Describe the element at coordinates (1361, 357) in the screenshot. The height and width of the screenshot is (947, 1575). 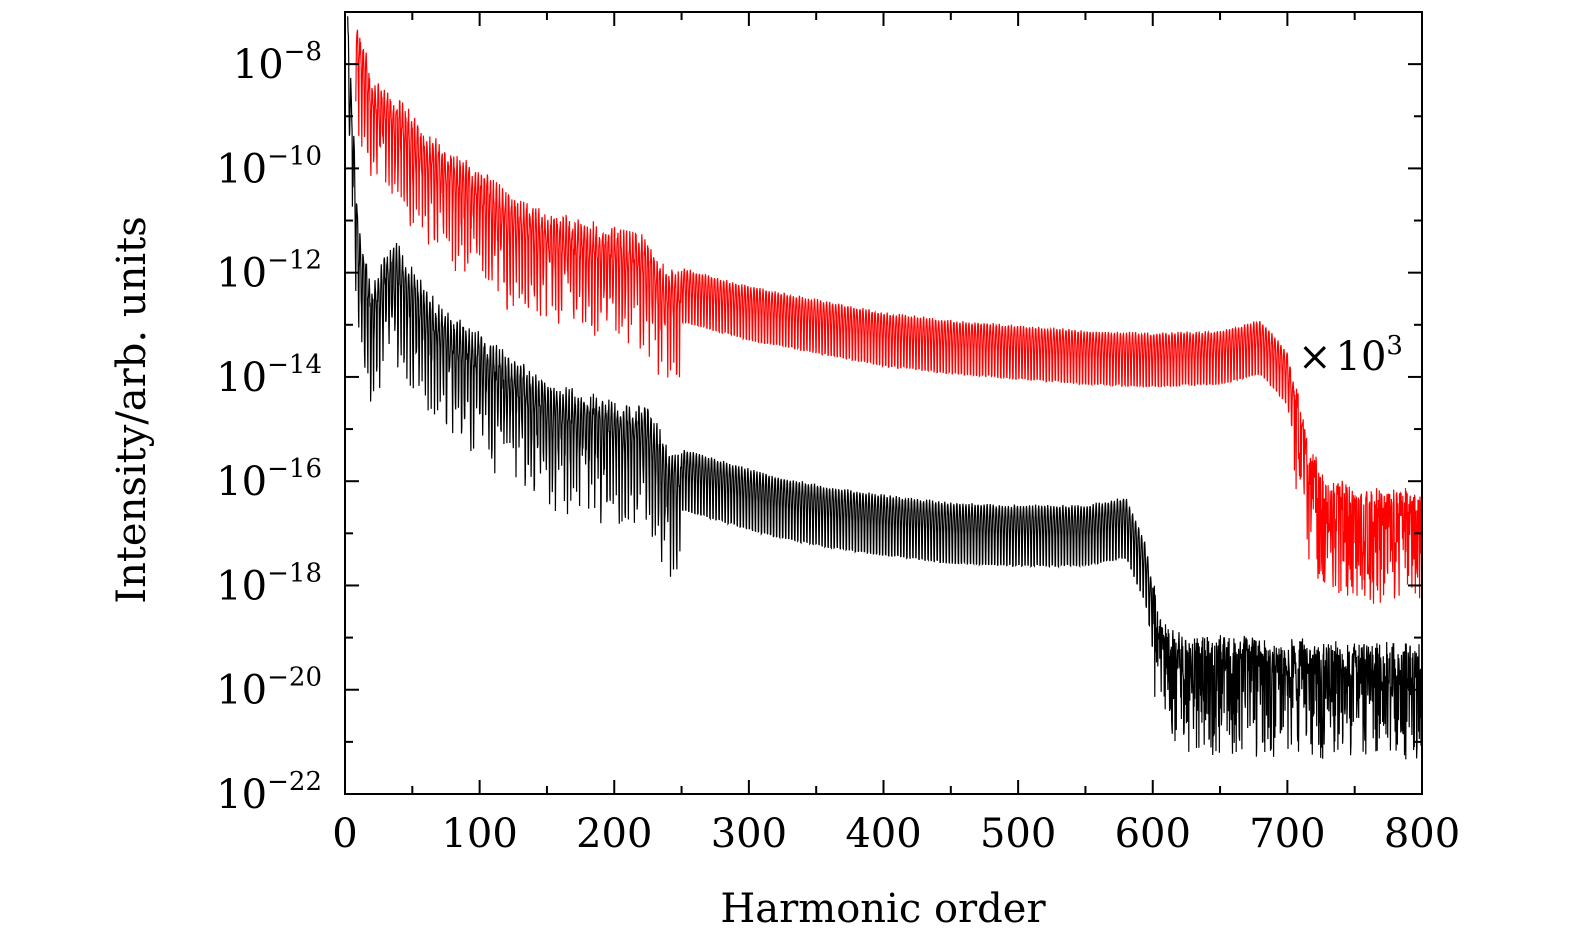
I see `annotation-base: 10` at that location.